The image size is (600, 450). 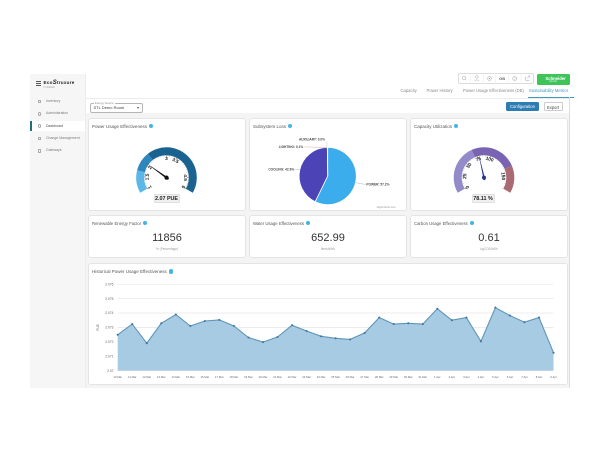 What do you see at coordinates (148, 176) in the screenshot?
I see `svg-text: 1.5` at bounding box center [148, 176].